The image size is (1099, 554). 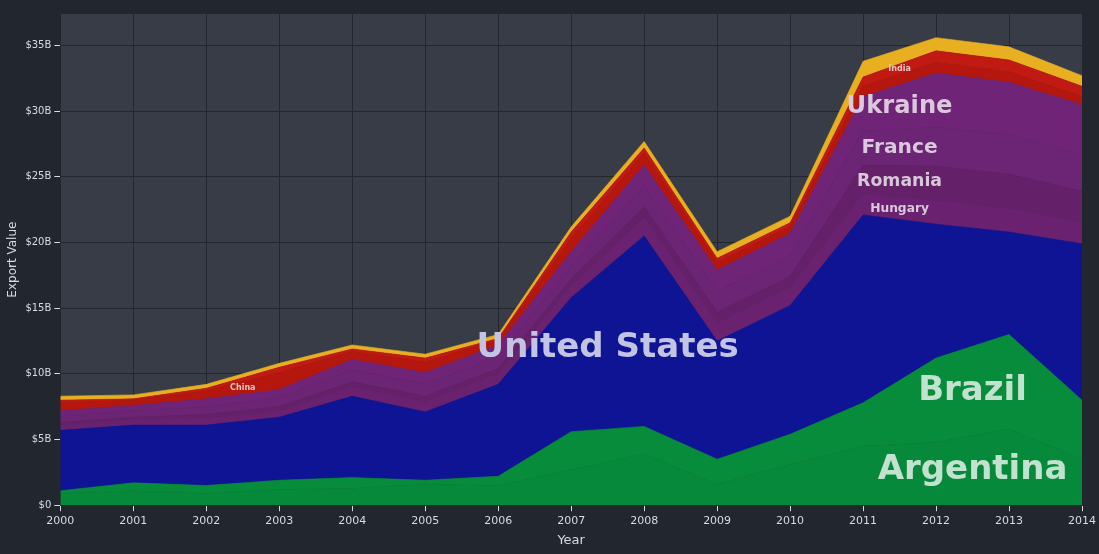 I want to click on x-tick-label: 2009, so click(x=717, y=520).